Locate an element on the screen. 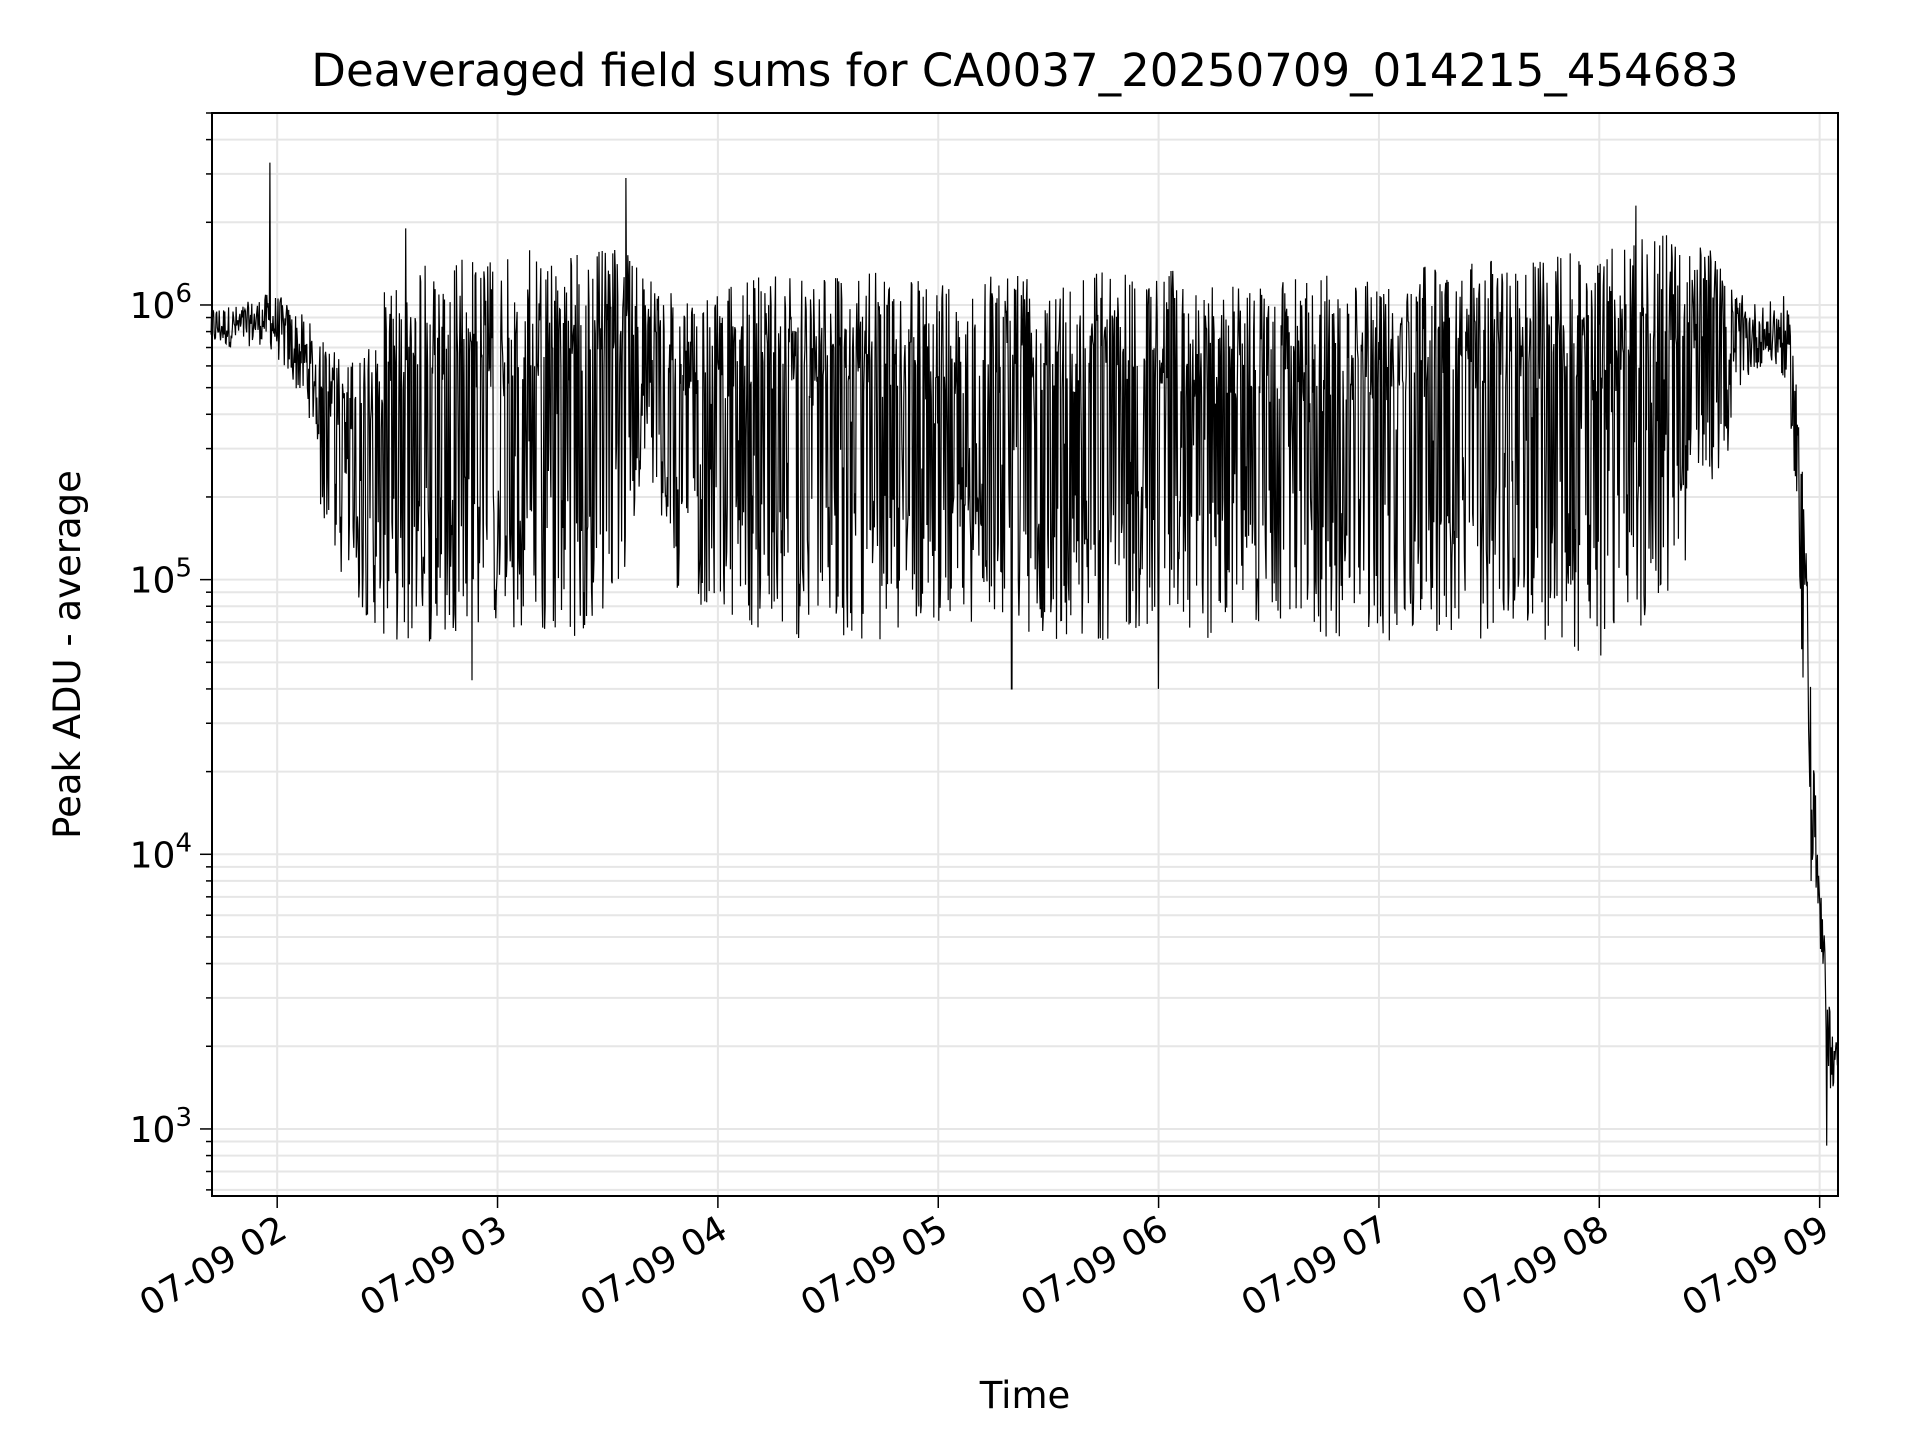 The image size is (1920, 1440). y-tick-label: 10⁵ is located at coordinates (161, 578).